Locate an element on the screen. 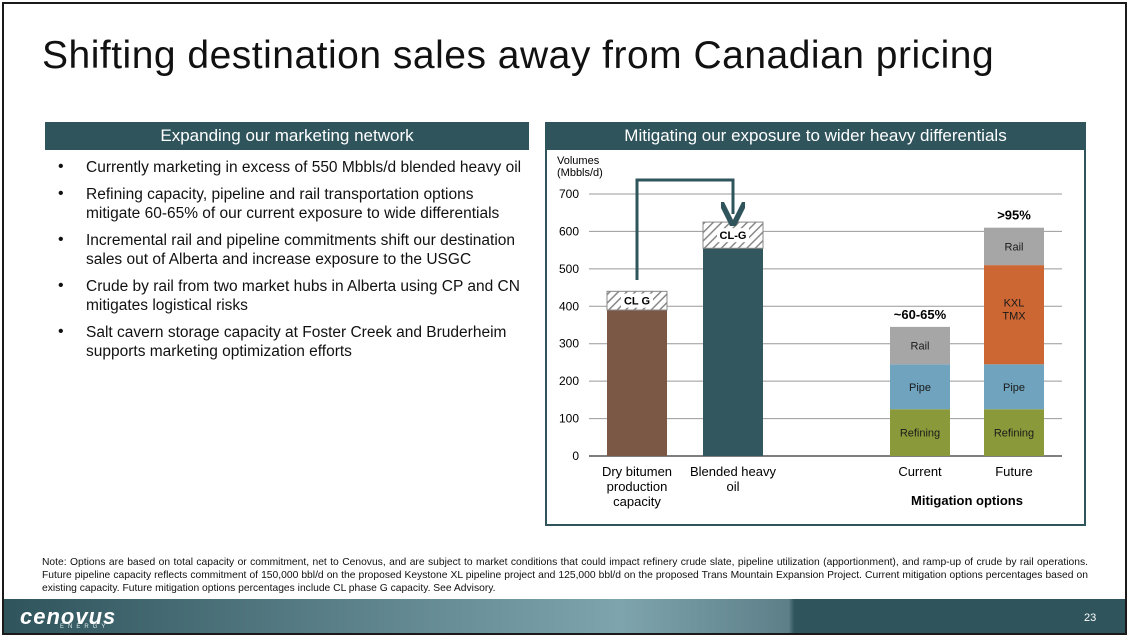 The image size is (1131, 639). y-tick-label: 300 is located at coordinates (569, 344).